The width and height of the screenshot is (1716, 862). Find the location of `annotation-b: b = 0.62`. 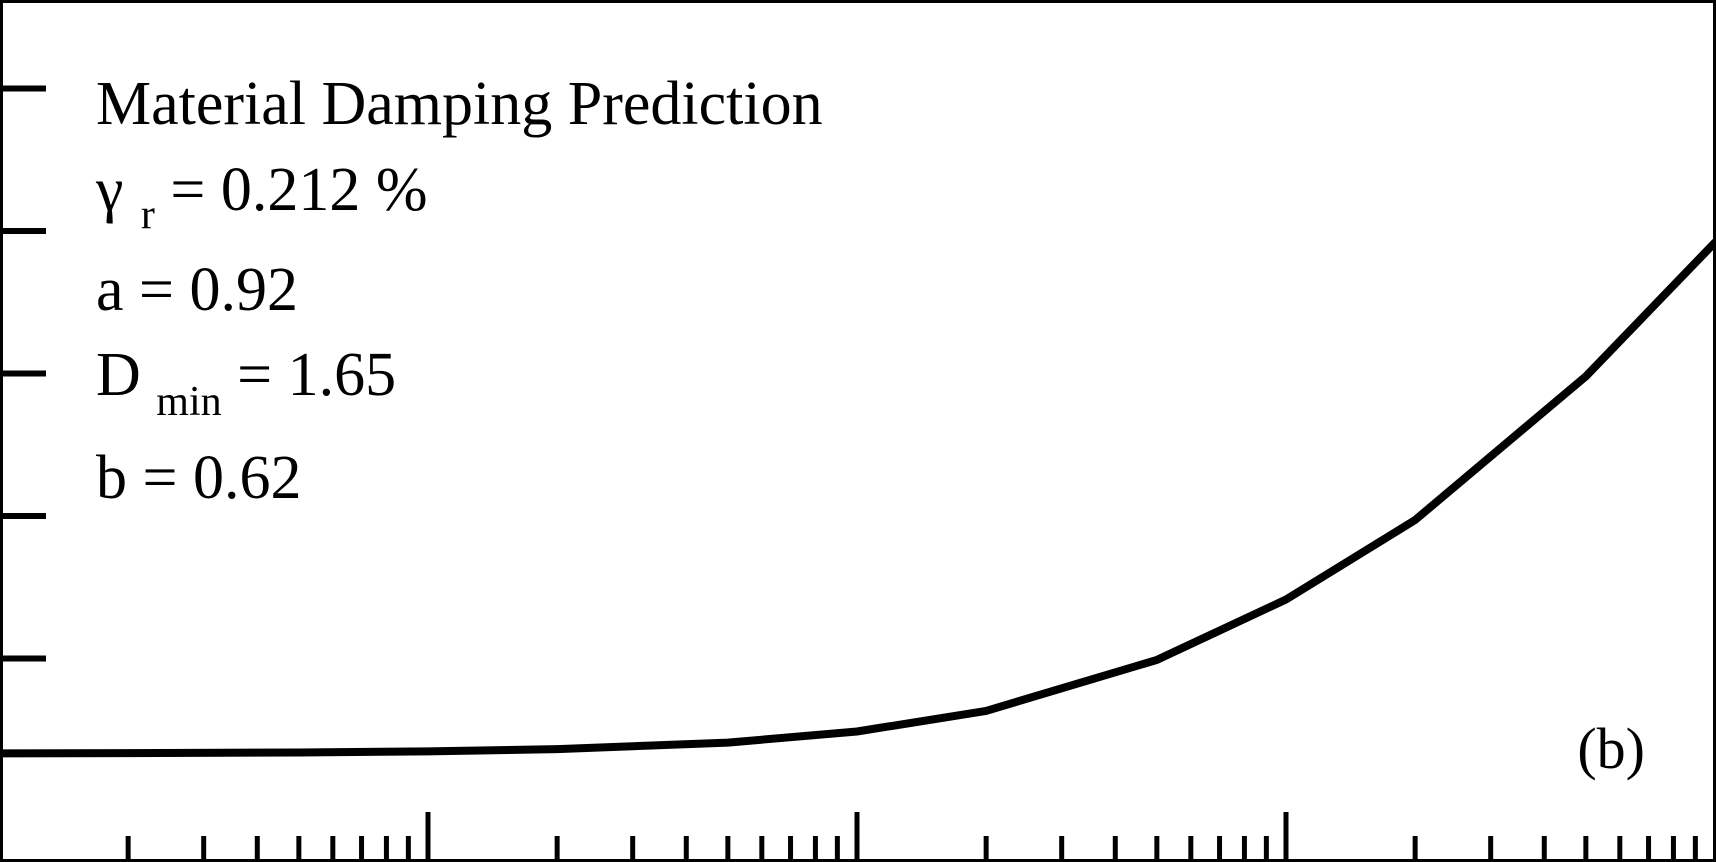

annotation-b: b = 0.62 is located at coordinates (198, 478).